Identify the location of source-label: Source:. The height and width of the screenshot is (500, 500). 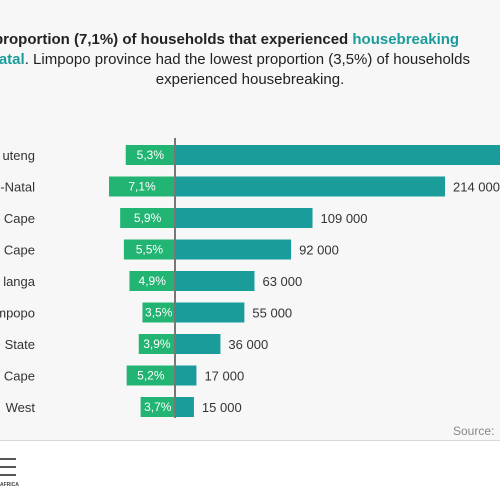
(474, 431).